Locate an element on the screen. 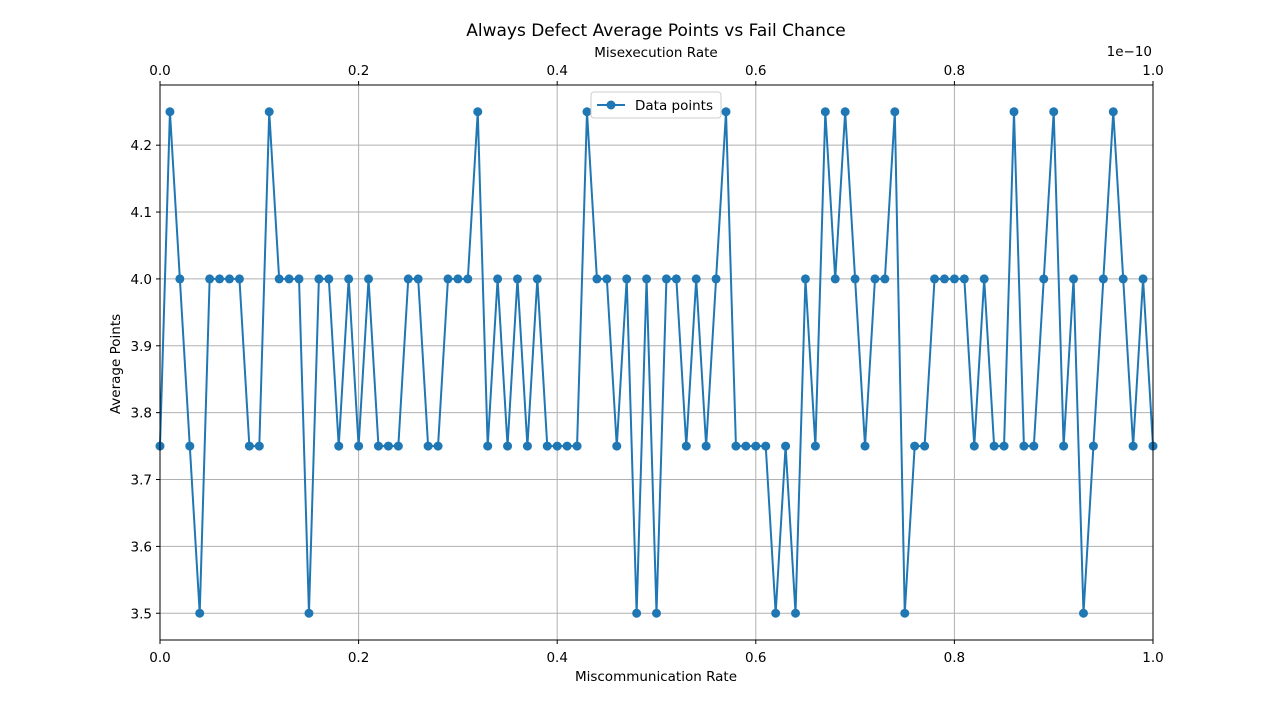 Image resolution: width=1280 pixels, height=723 pixels. y-tick-label: 3.8 is located at coordinates (141, 414).